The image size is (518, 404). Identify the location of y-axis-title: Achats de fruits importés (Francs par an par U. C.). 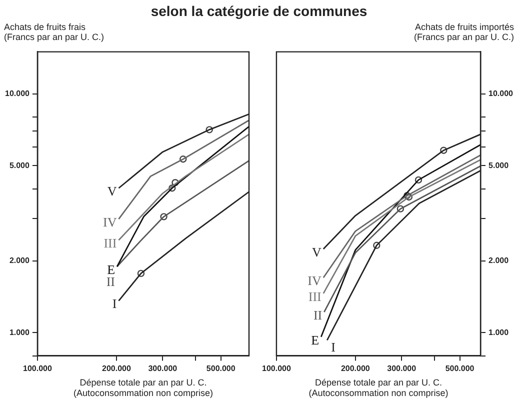
(463, 33).